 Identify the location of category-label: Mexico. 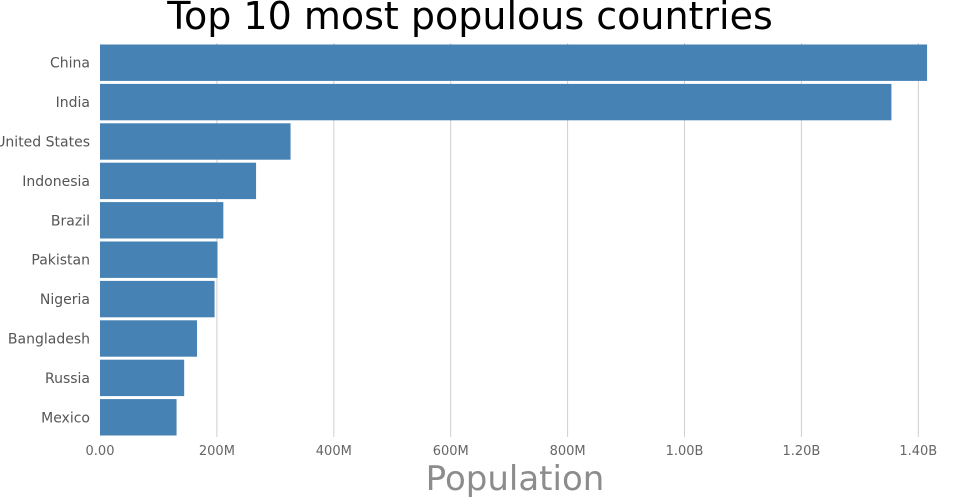
(65, 418).